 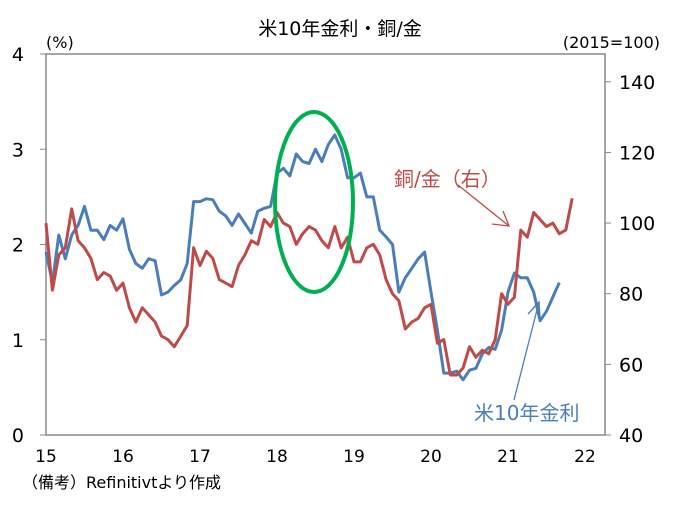 I want to click on right-tick-label: 120, so click(x=637, y=153).